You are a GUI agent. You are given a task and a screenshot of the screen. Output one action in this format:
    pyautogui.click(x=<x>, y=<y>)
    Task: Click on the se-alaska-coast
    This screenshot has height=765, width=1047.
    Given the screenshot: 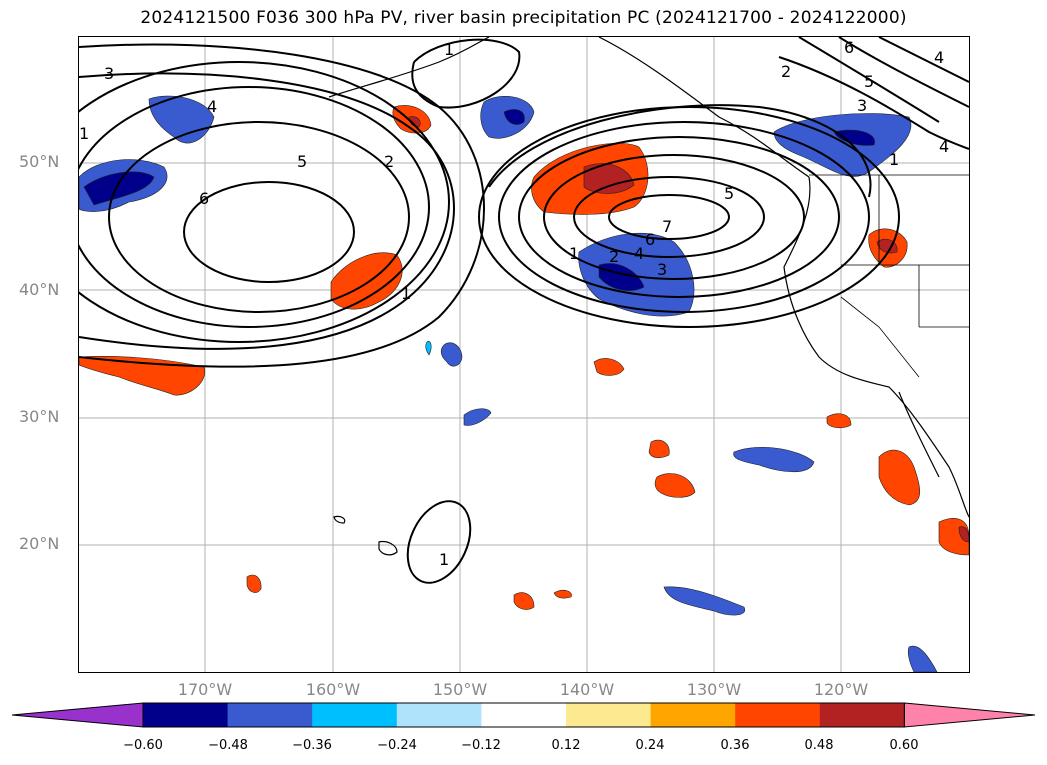 What is the action you would take?
    pyautogui.click(x=704, y=107)
    